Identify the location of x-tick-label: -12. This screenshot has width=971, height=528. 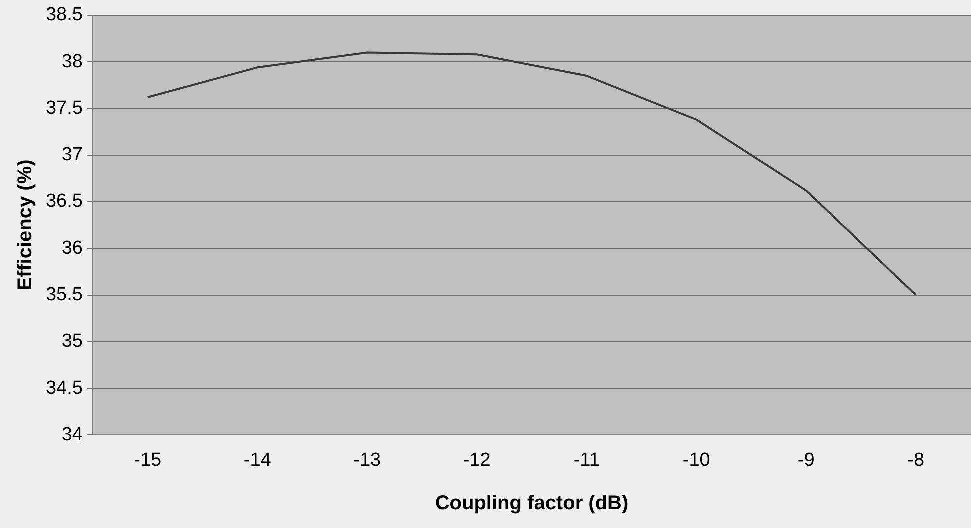
(477, 460).